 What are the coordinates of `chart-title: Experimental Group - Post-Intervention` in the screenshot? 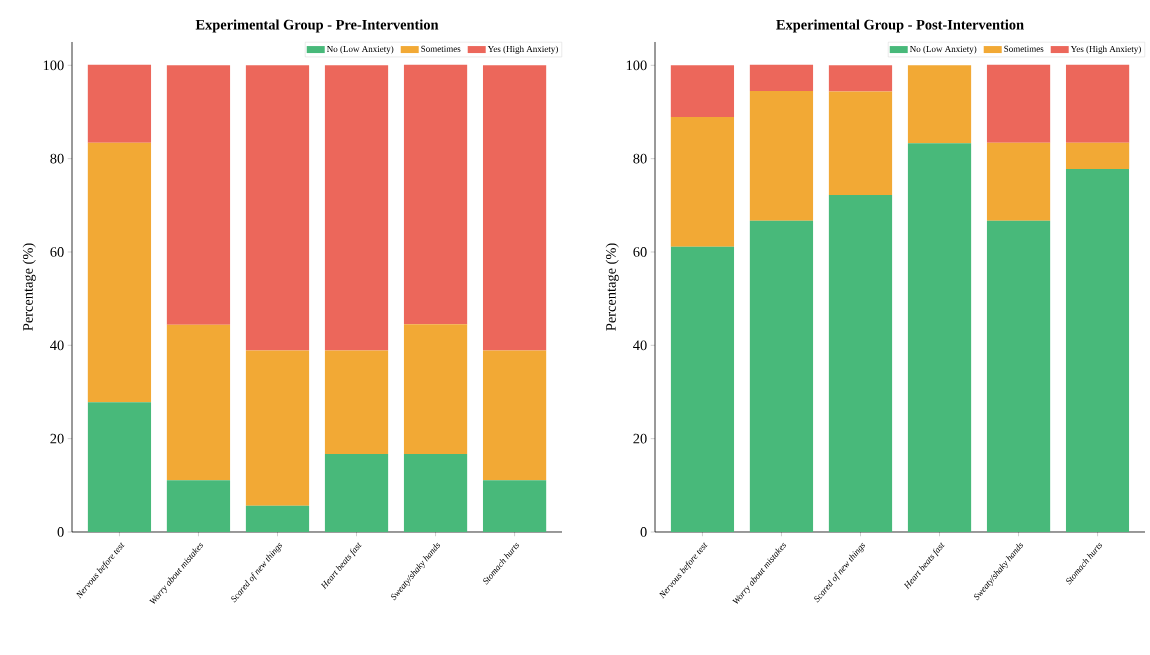 It's located at (900, 26).